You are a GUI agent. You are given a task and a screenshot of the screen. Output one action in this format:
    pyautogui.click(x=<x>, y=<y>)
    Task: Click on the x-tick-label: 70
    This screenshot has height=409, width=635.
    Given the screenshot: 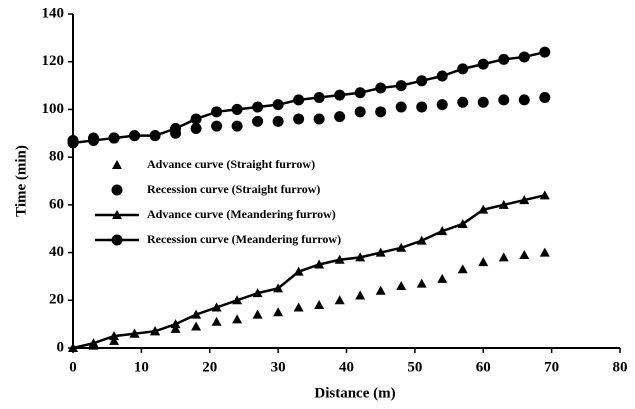 What is the action you would take?
    pyautogui.click(x=551, y=367)
    